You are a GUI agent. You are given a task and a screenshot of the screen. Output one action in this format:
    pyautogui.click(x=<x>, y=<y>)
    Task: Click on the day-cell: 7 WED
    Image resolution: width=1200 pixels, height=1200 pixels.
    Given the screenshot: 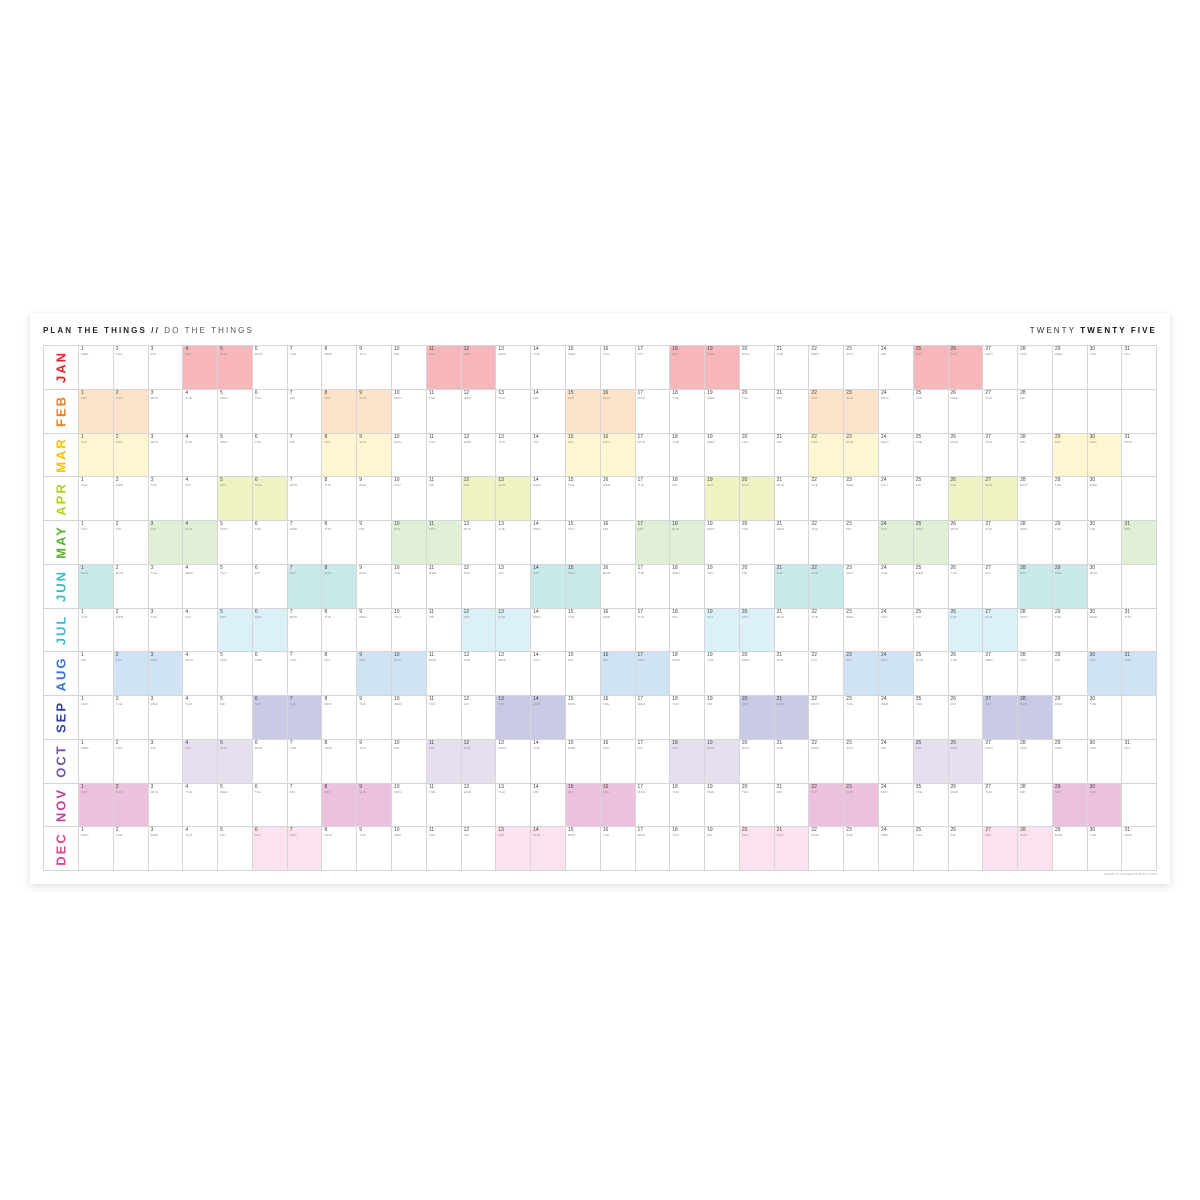 What is the action you would take?
    pyautogui.click(x=305, y=543)
    